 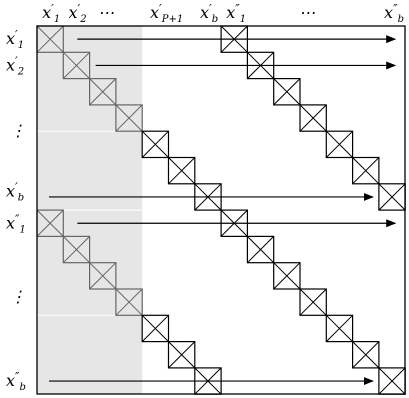 I want to click on column-label: x″b, so click(x=394, y=13).